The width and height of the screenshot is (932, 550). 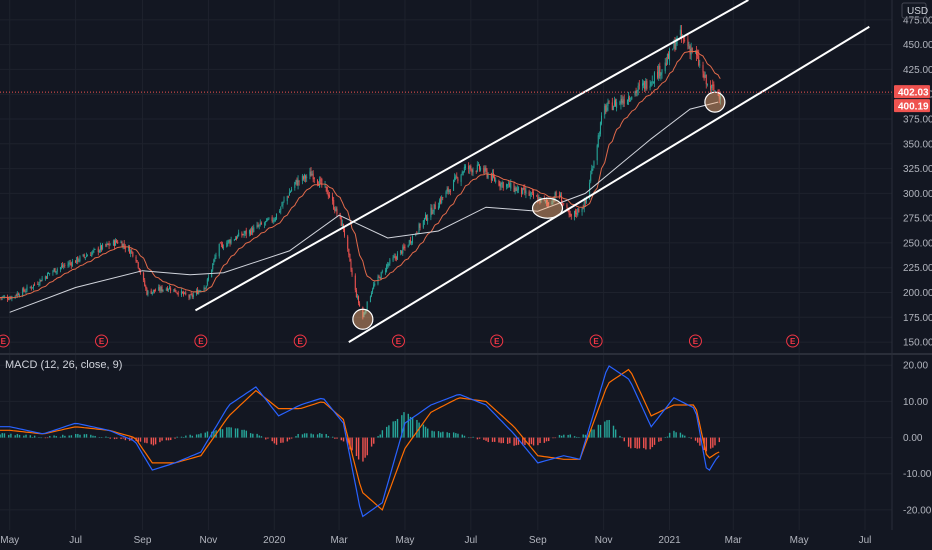 What do you see at coordinates (9, 540) in the screenshot?
I see `time-tick-label: May` at bounding box center [9, 540].